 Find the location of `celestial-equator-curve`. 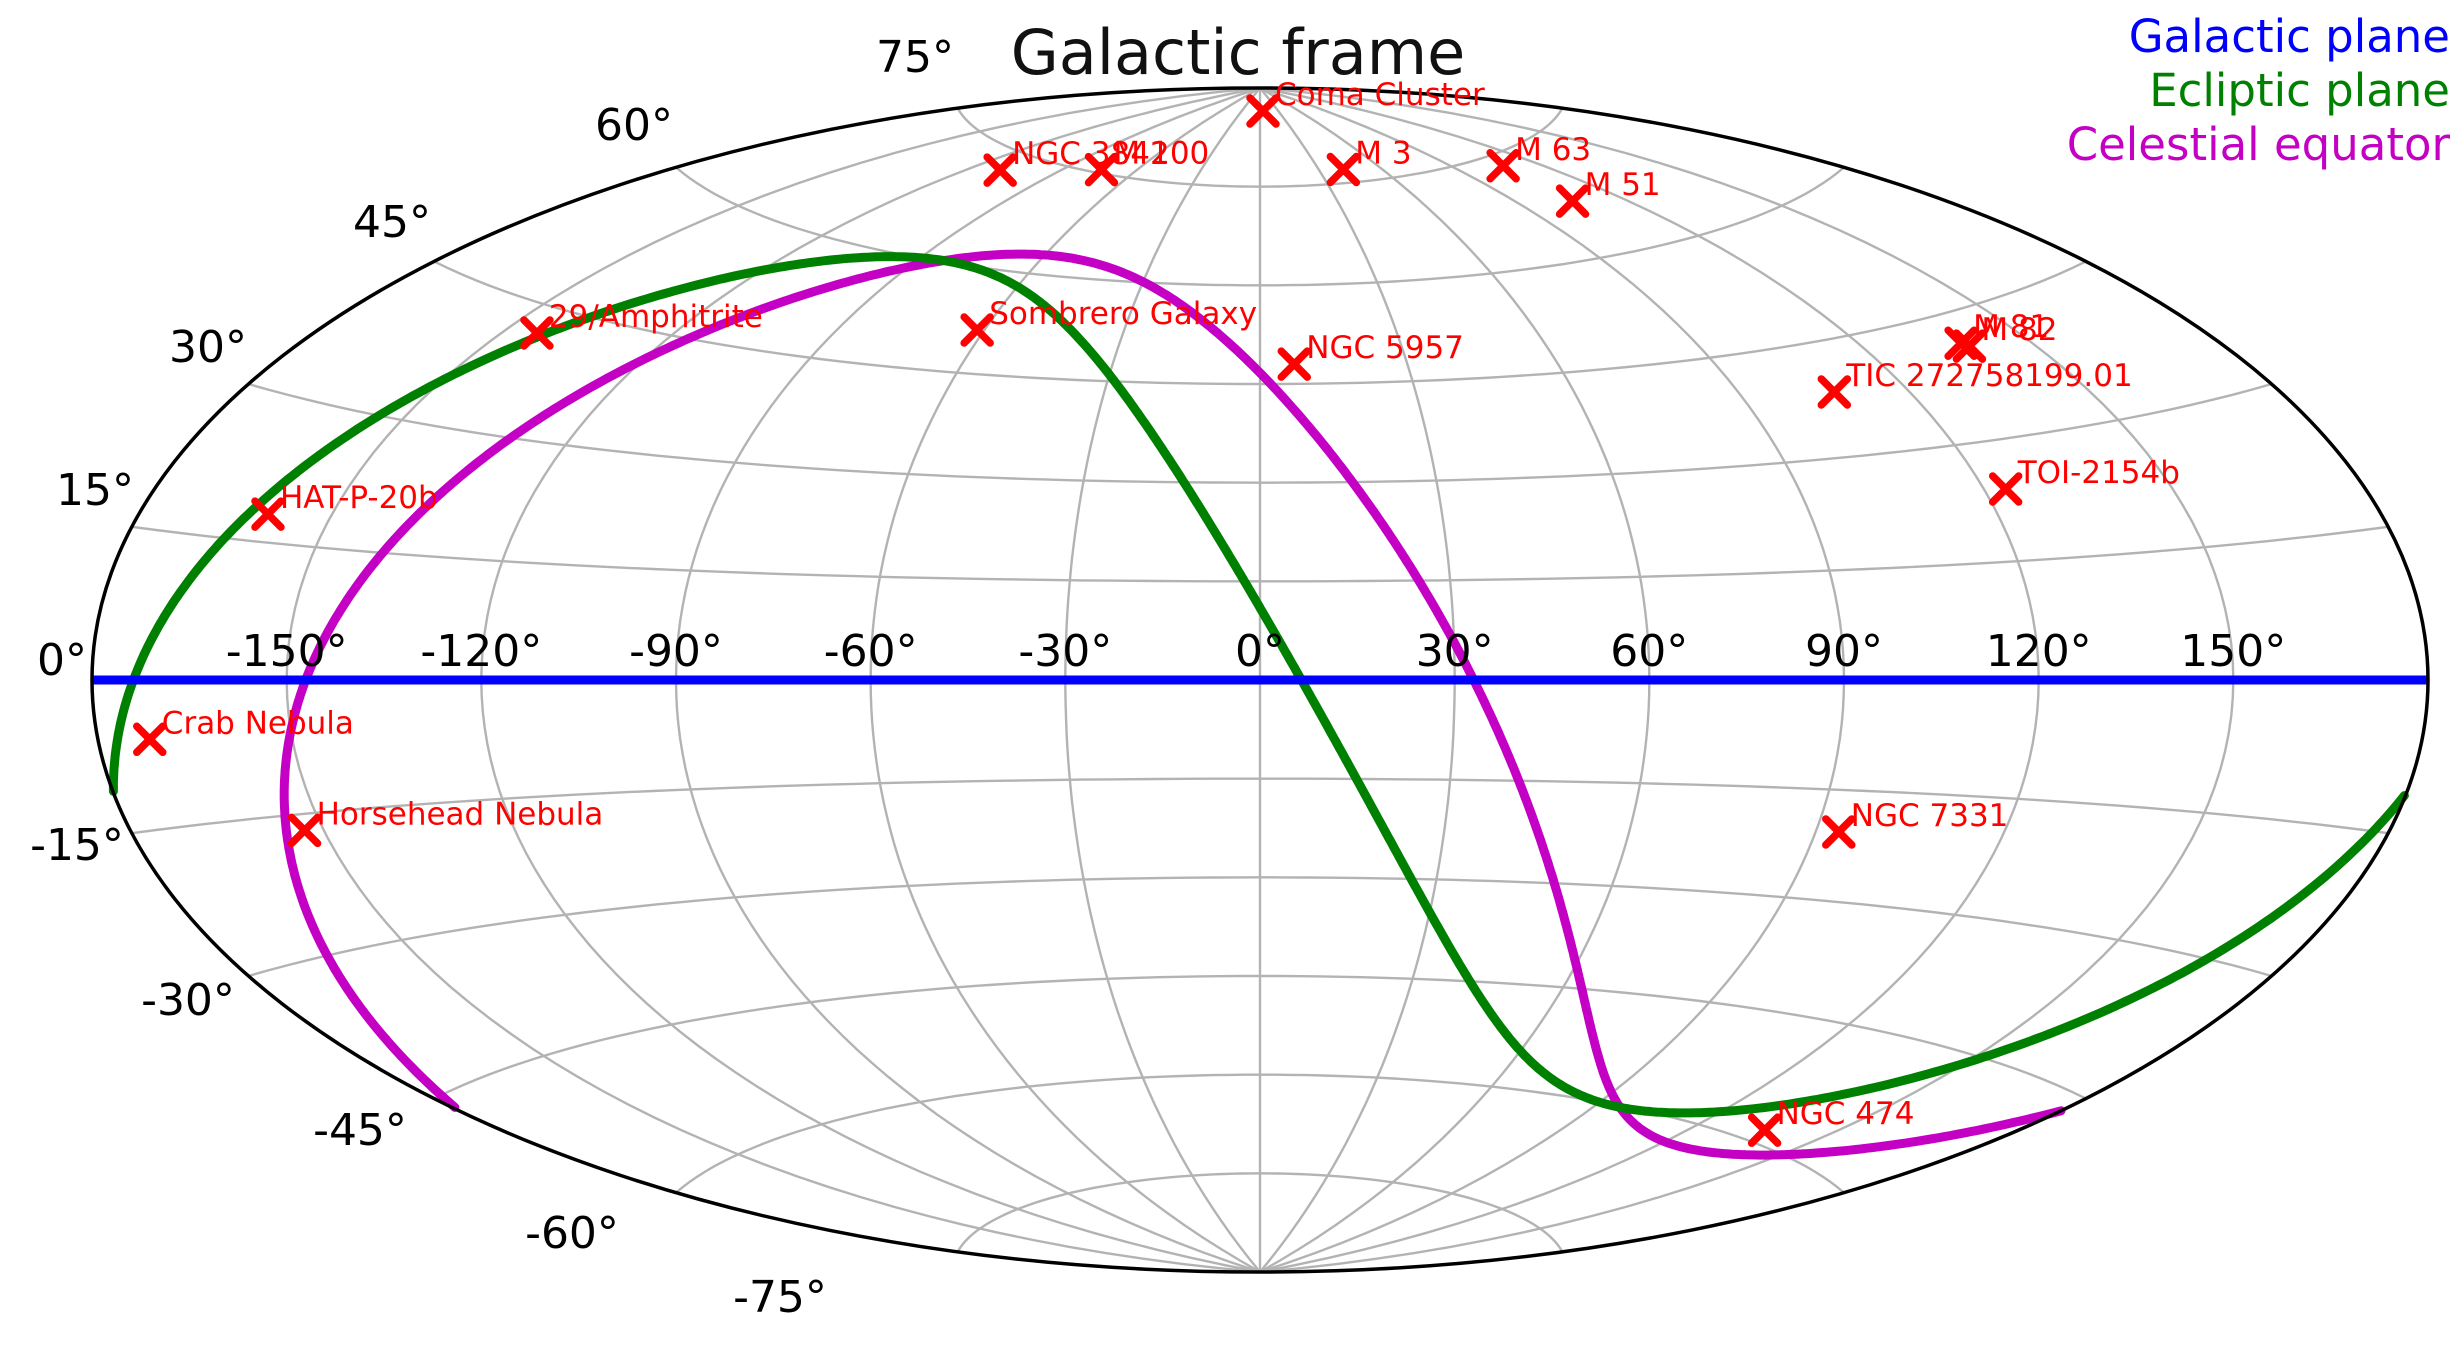

celestial-equator-curve is located at coordinates (1840, 1131).